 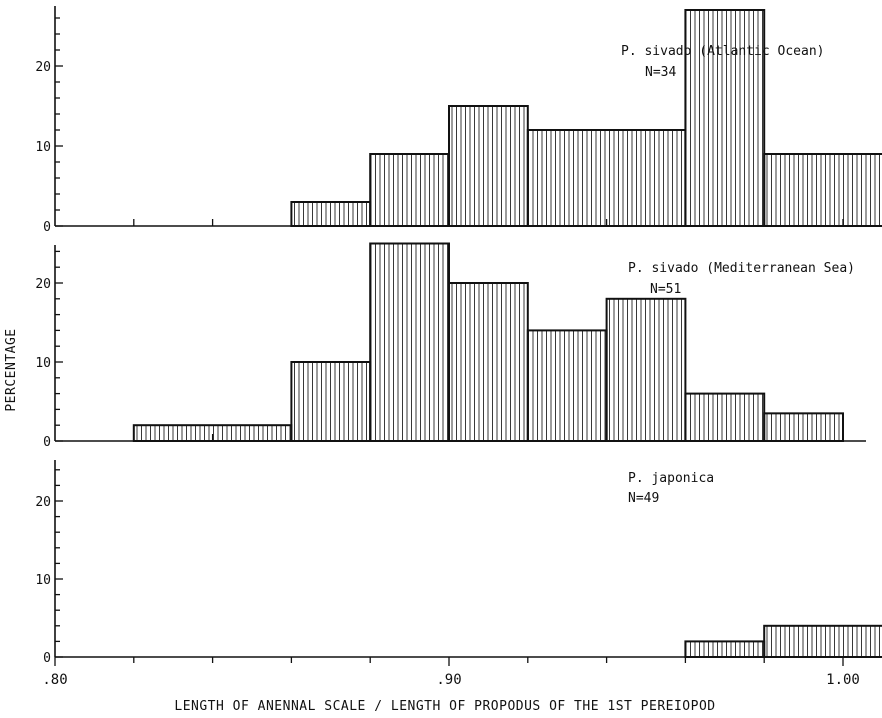 What do you see at coordinates (741, 268) in the screenshot?
I see `panel-p-sivado-mediterranean-sea-legend-name: P. sivado (Mediterranean Sea)` at bounding box center [741, 268].